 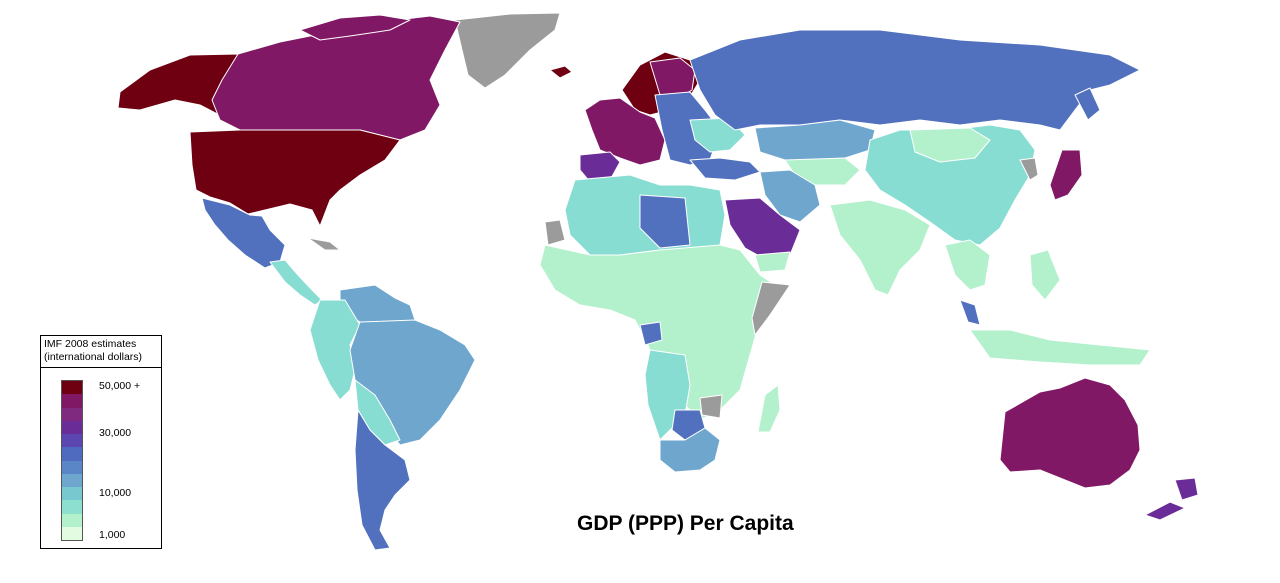 What do you see at coordinates (507, 50) in the screenshot?
I see `region-greenland` at bounding box center [507, 50].